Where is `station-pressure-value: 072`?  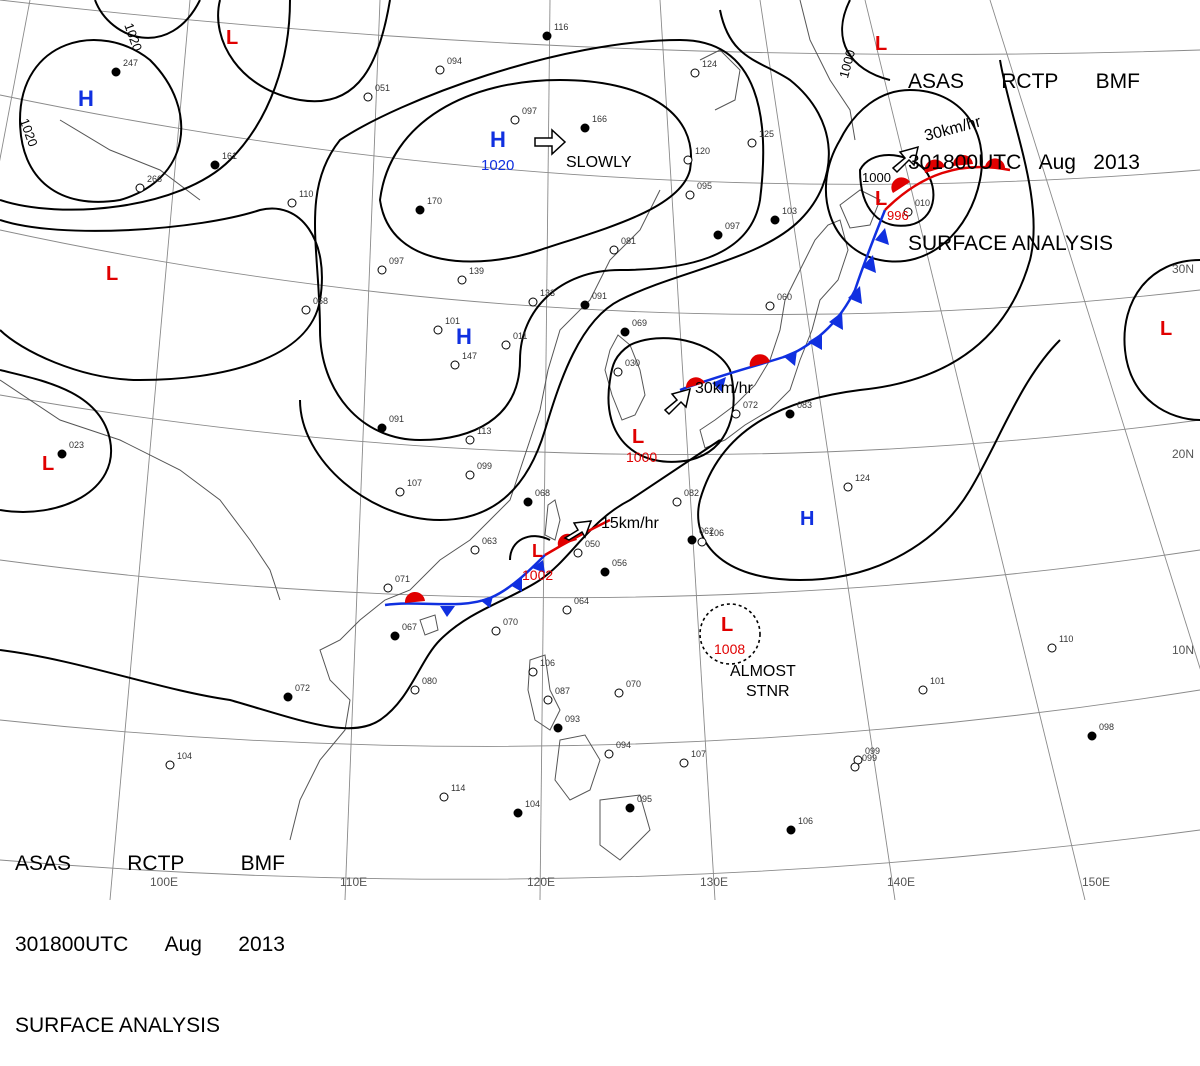 station-pressure-value: 072 is located at coordinates (302, 688).